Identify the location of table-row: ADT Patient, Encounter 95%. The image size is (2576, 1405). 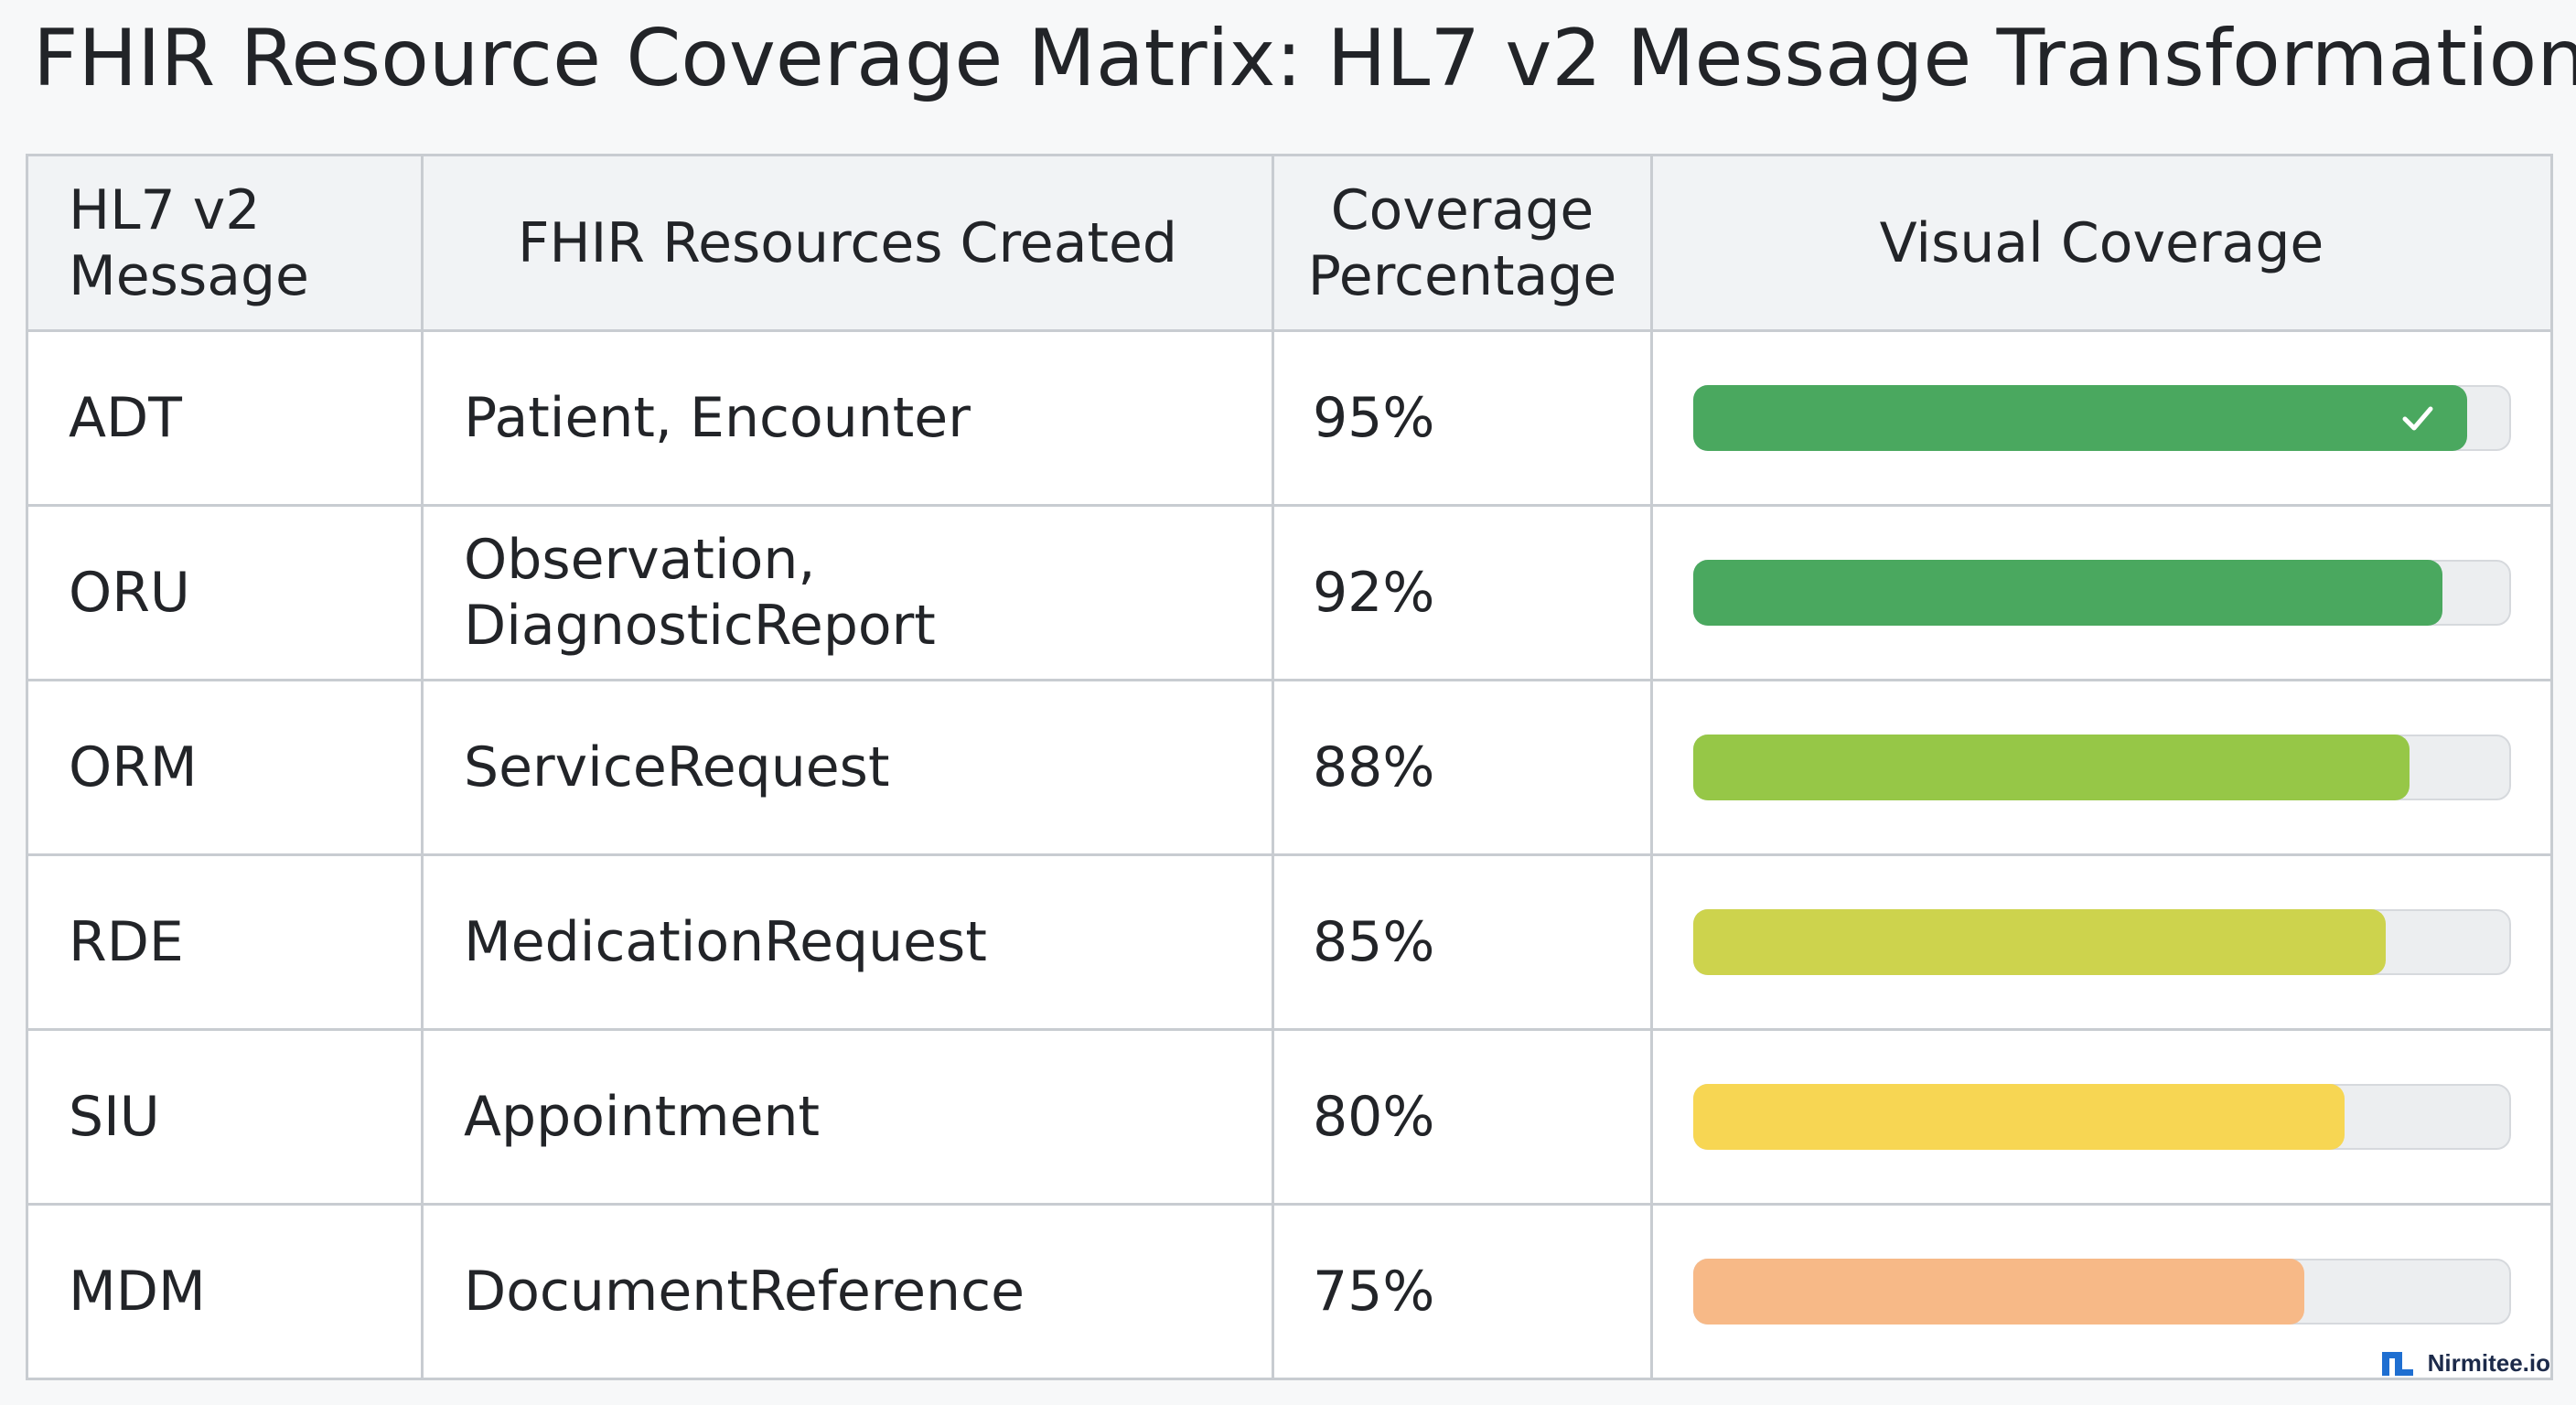
(1290, 418).